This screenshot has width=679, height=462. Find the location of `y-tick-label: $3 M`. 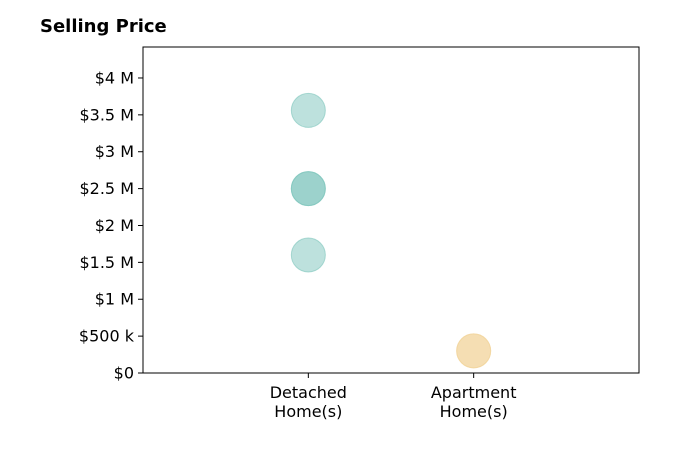

y-tick-label: $3 M is located at coordinates (114, 151).